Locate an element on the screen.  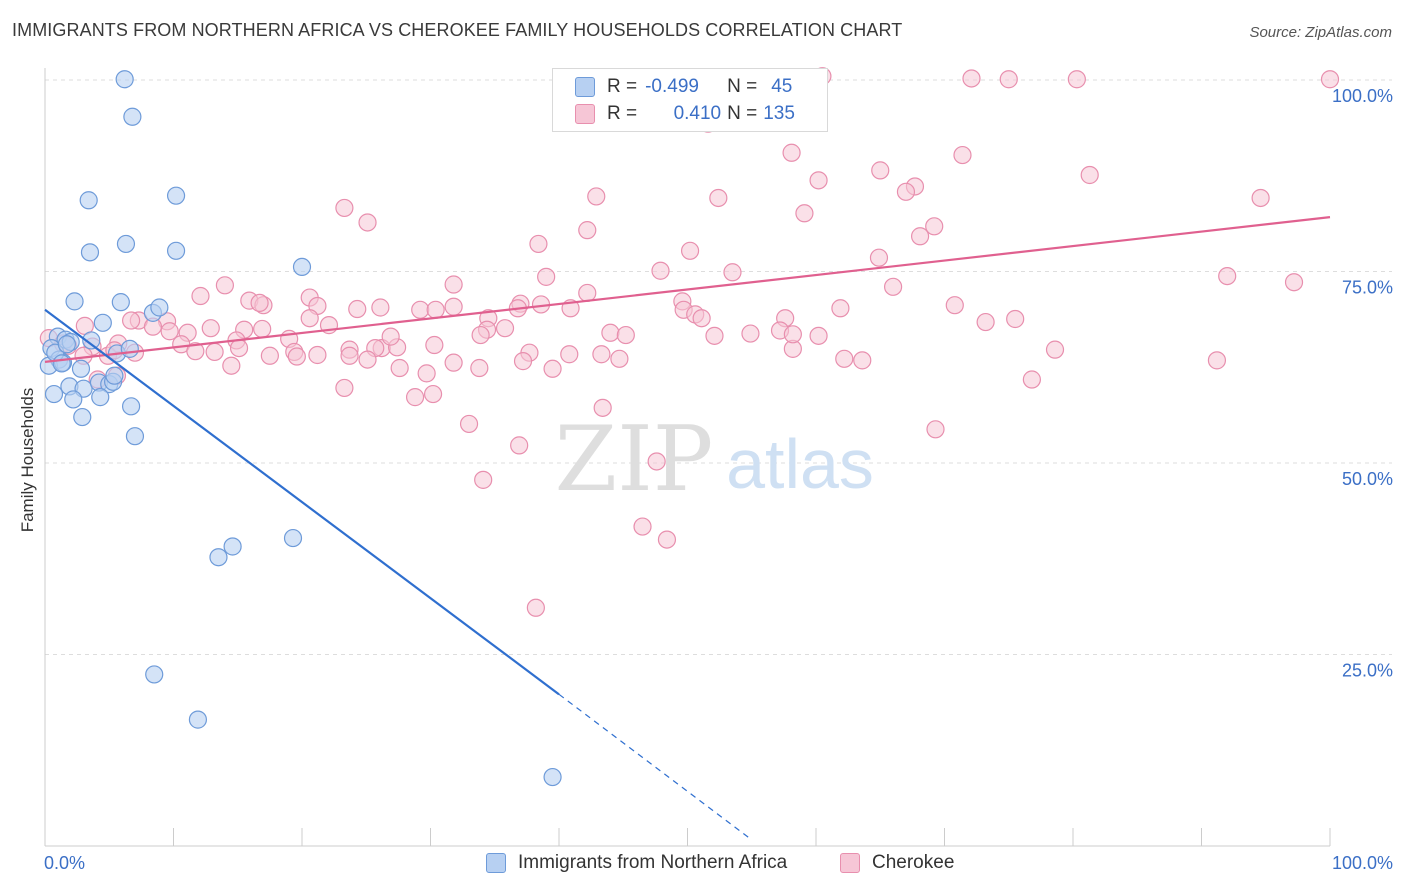
series-label-pink: Cherokee is located at coordinates (913, 862).